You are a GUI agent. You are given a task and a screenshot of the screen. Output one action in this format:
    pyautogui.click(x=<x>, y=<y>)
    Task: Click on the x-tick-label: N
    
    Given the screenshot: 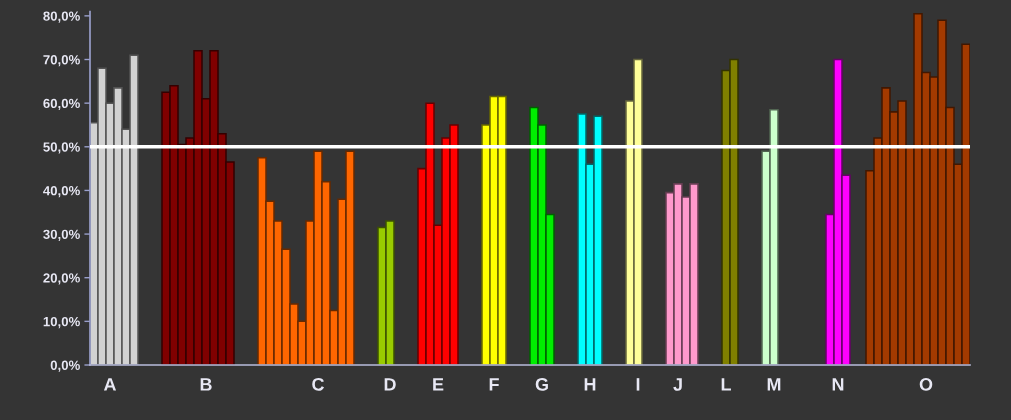 What is the action you would take?
    pyautogui.click(x=838, y=384)
    